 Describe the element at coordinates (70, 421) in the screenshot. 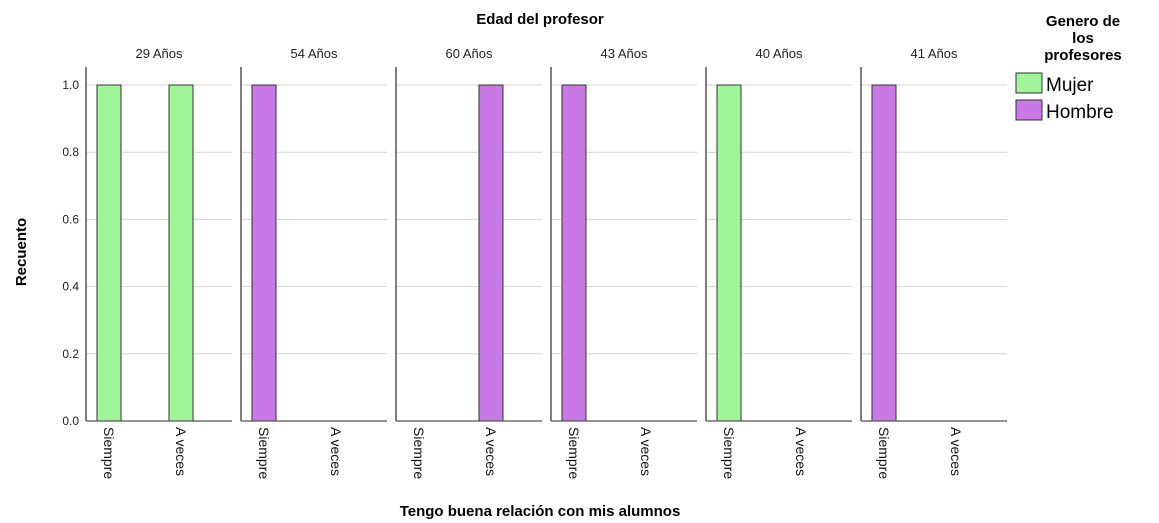

I see `y-tick-label: 0.0` at that location.